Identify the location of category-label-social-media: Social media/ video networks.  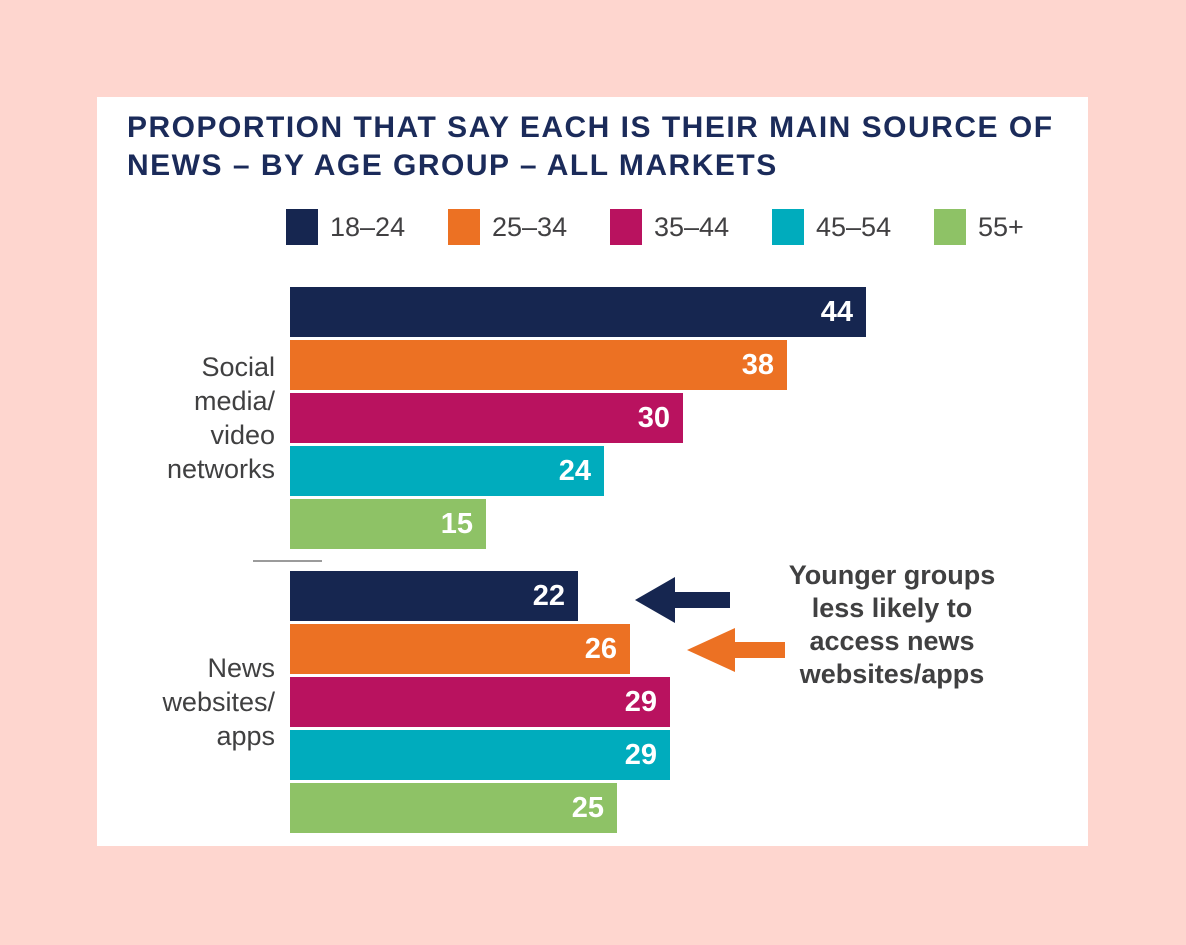
(186, 418).